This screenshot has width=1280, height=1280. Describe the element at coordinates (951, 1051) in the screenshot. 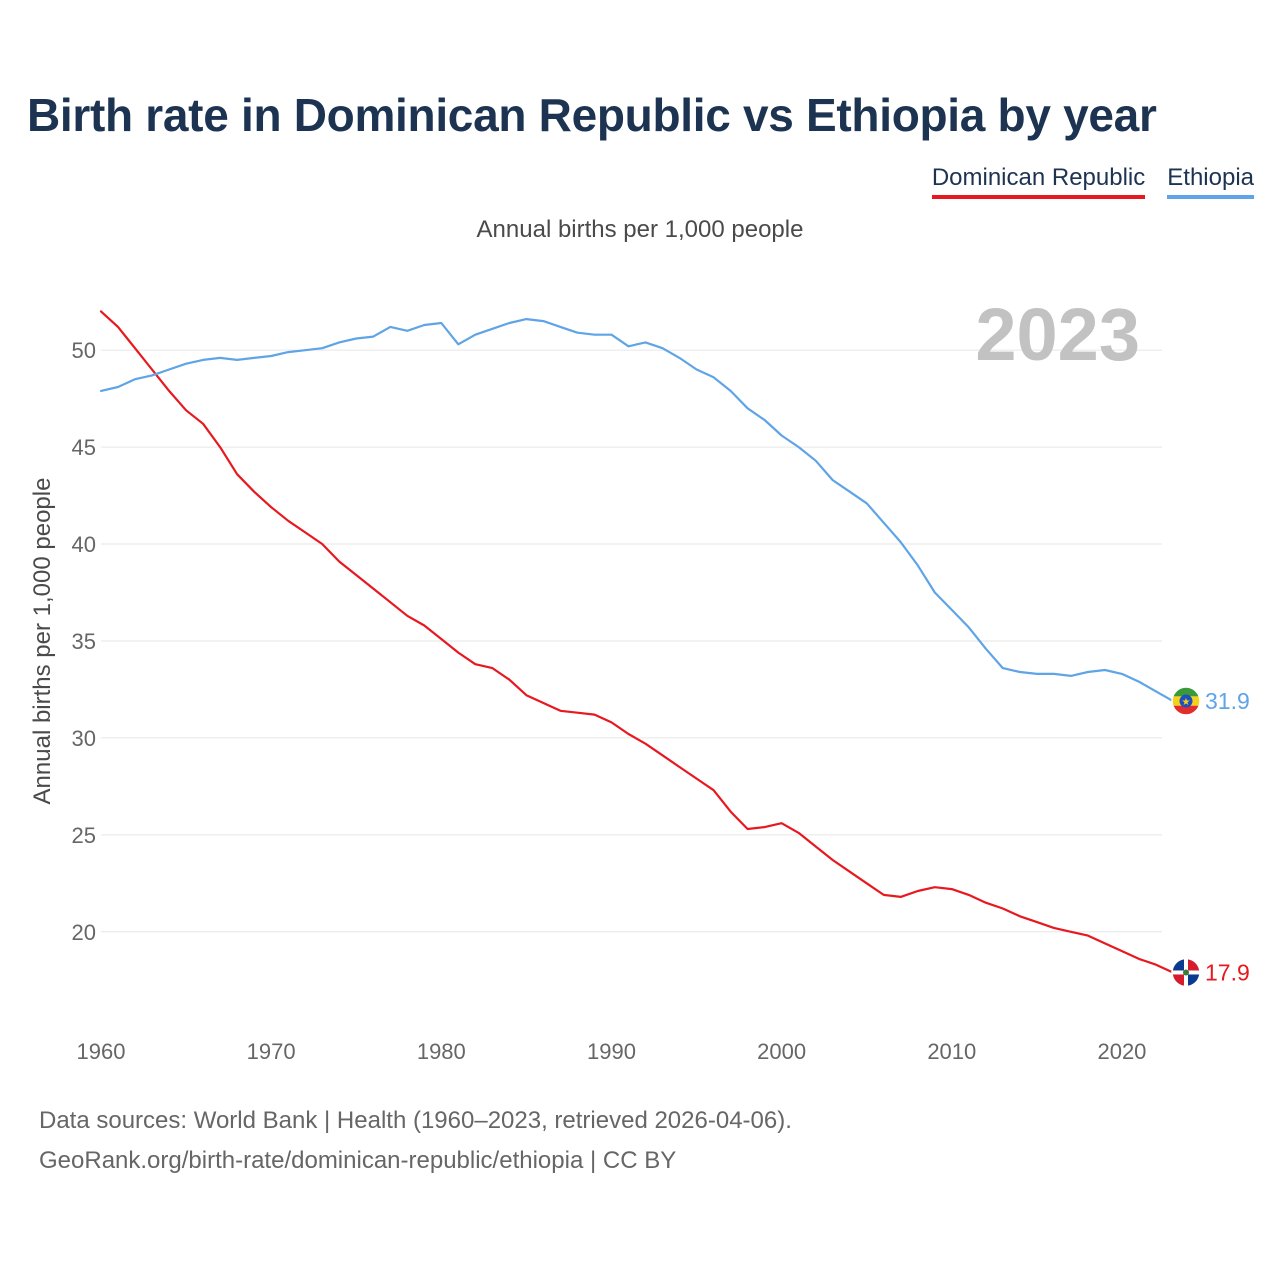

I see `x-tick-label: 2010` at that location.